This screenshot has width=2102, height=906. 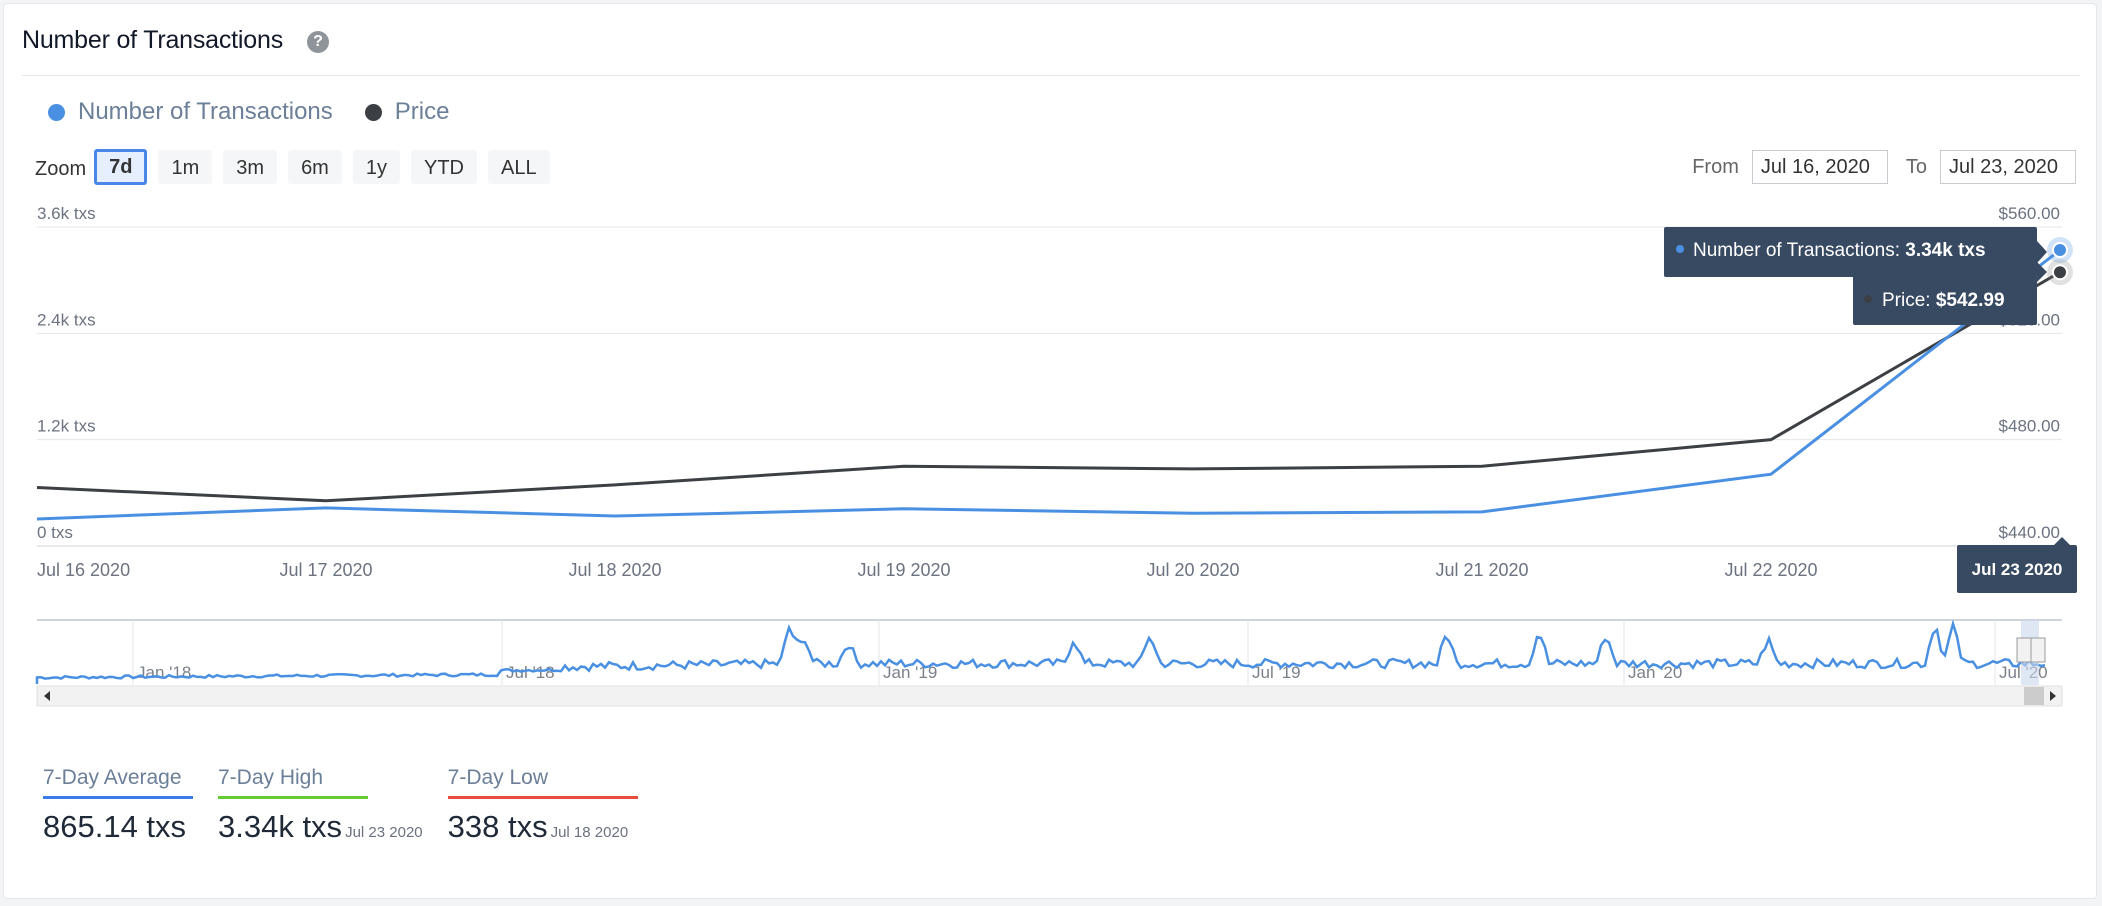 I want to click on stat-low-value: 338 txs Jul 18 2020, so click(x=543, y=827).